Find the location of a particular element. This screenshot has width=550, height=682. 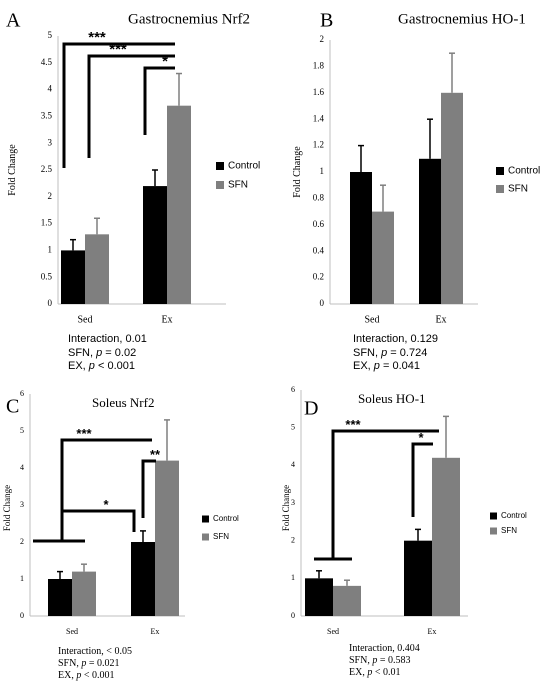

stats-ex: EX, p = 0.041 is located at coordinates (386, 366).